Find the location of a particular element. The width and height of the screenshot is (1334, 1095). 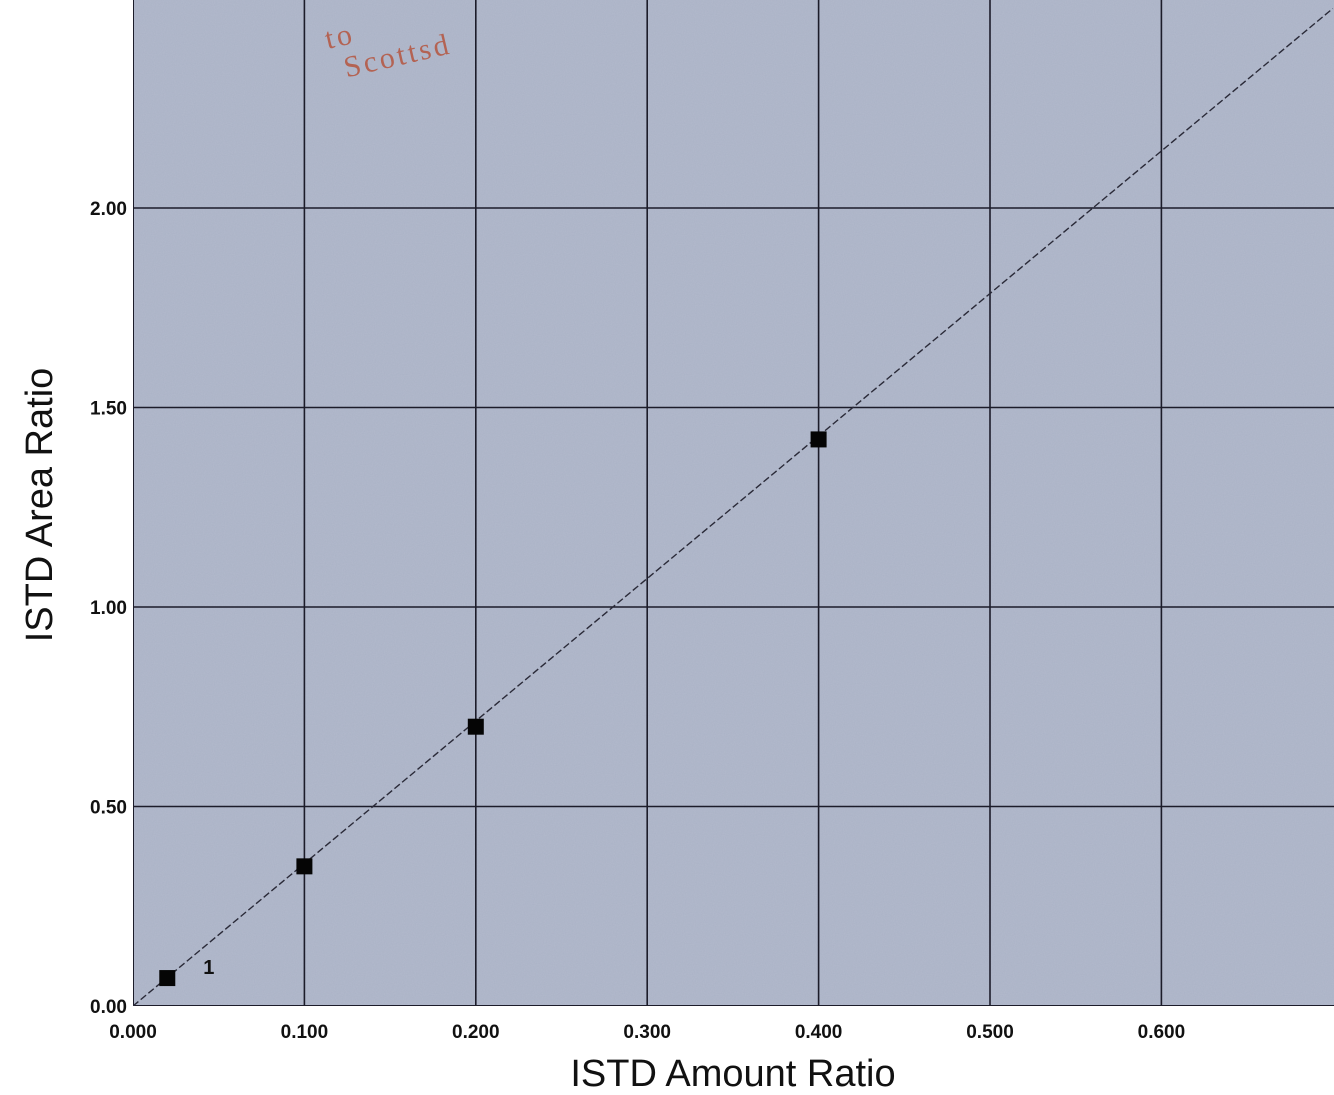

y-tick-label: 0.50 is located at coordinates (108, 808).